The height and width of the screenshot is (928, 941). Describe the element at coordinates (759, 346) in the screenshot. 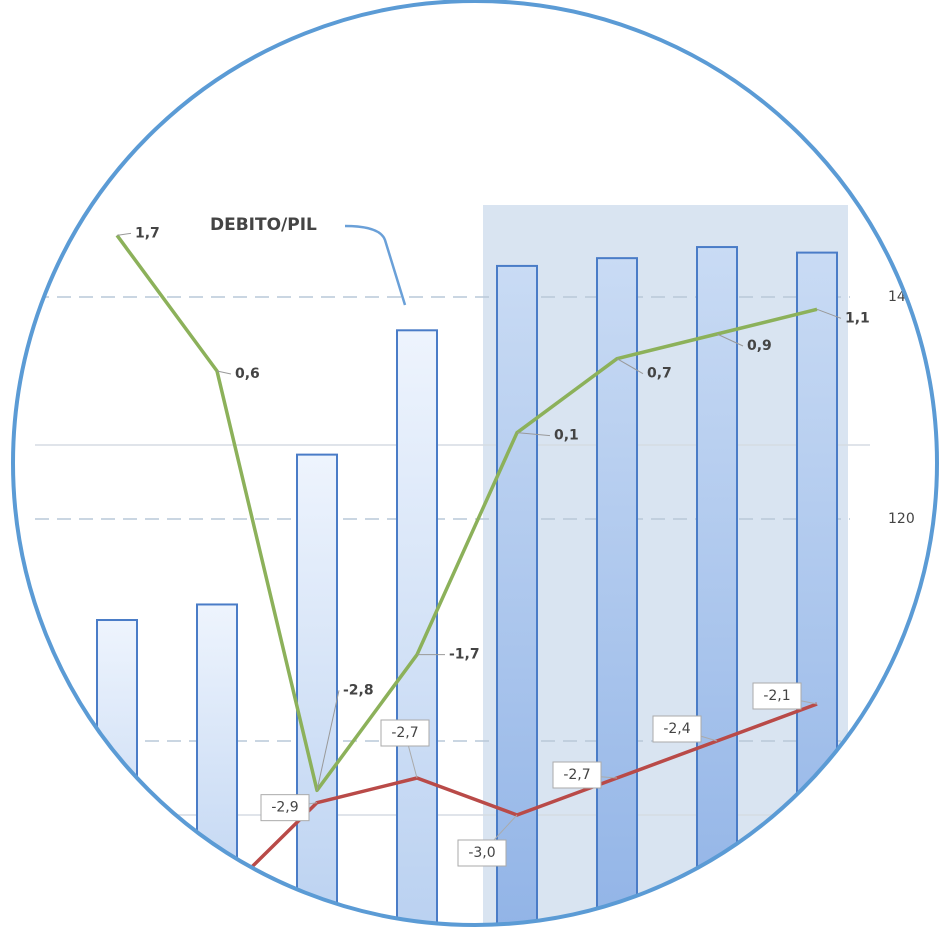

I see `data-label: 0,9` at that location.